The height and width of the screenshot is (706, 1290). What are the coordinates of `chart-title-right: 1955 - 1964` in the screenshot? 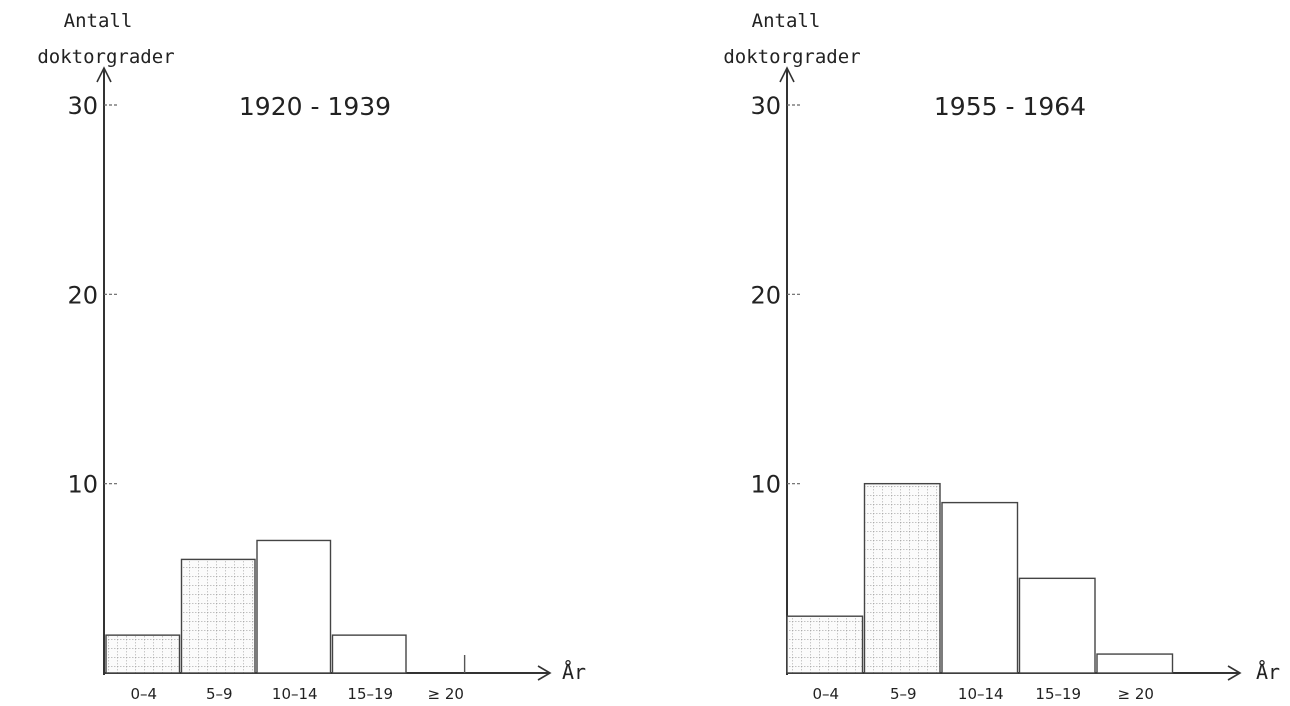 It's located at (1010, 106).